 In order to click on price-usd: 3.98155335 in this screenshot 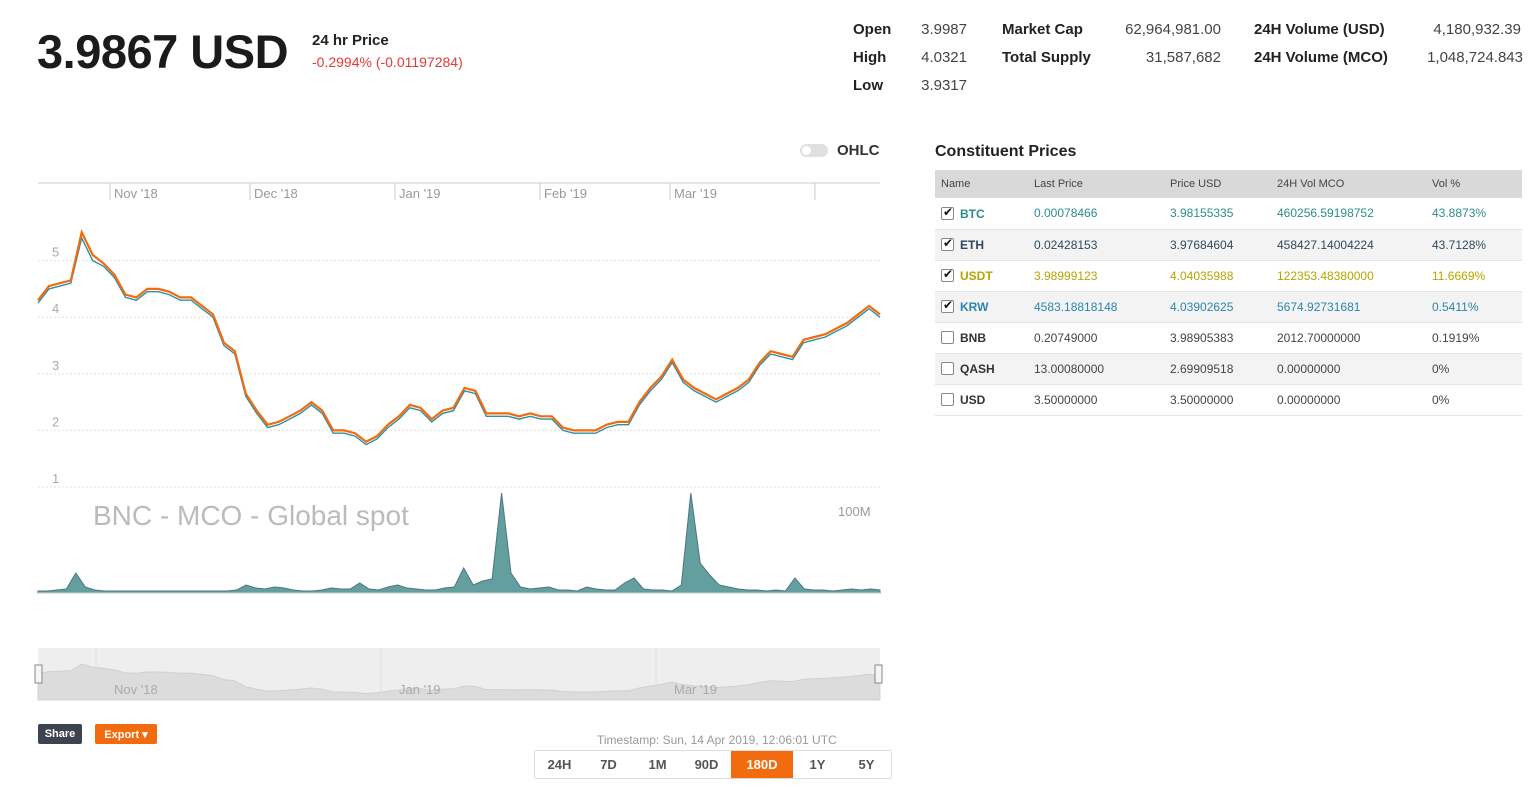, I will do `click(1217, 214)`.